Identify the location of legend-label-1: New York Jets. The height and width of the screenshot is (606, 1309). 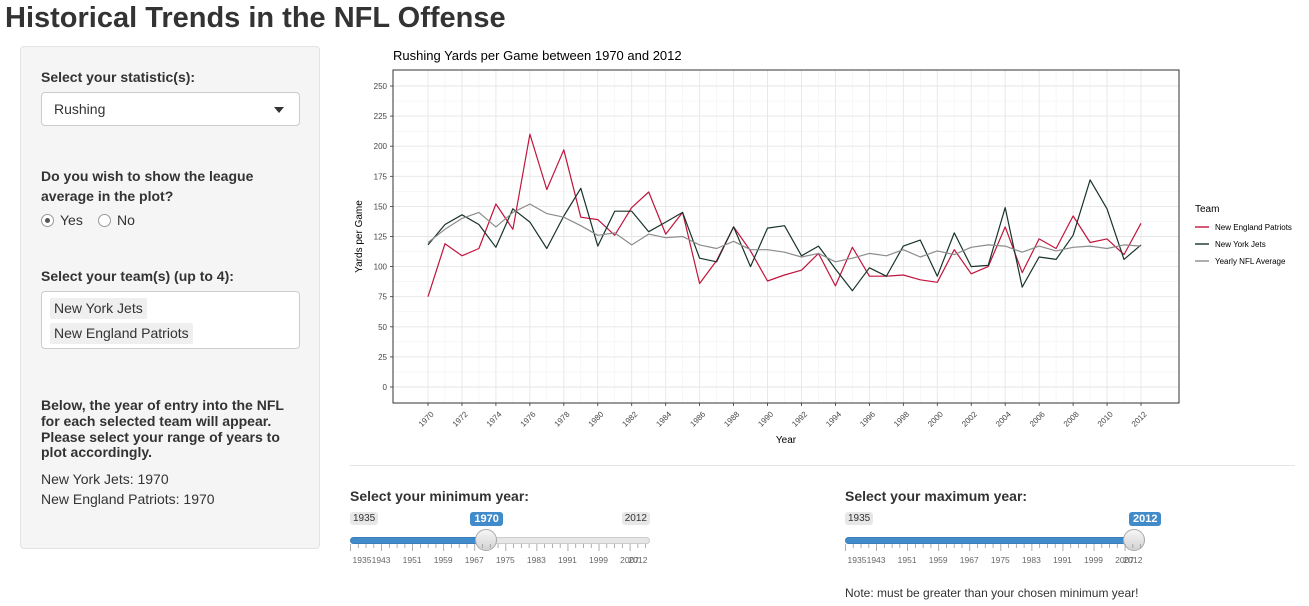
(1240, 244).